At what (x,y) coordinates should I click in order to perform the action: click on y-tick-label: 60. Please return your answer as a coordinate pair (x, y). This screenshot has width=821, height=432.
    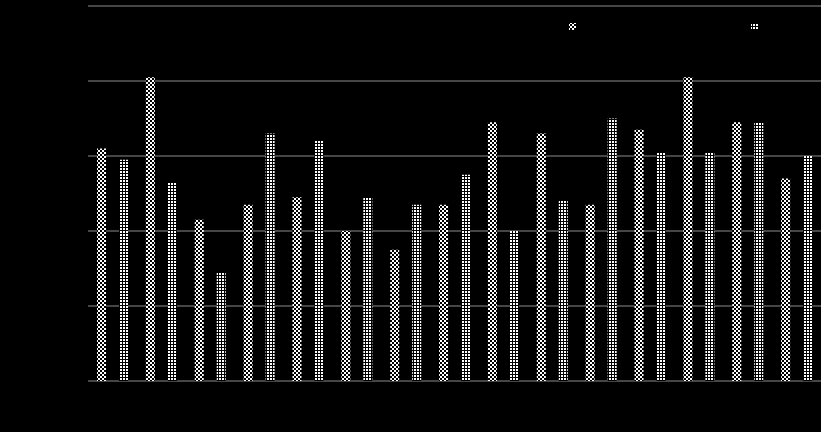
    Looking at the image, I should click on (74, 155).